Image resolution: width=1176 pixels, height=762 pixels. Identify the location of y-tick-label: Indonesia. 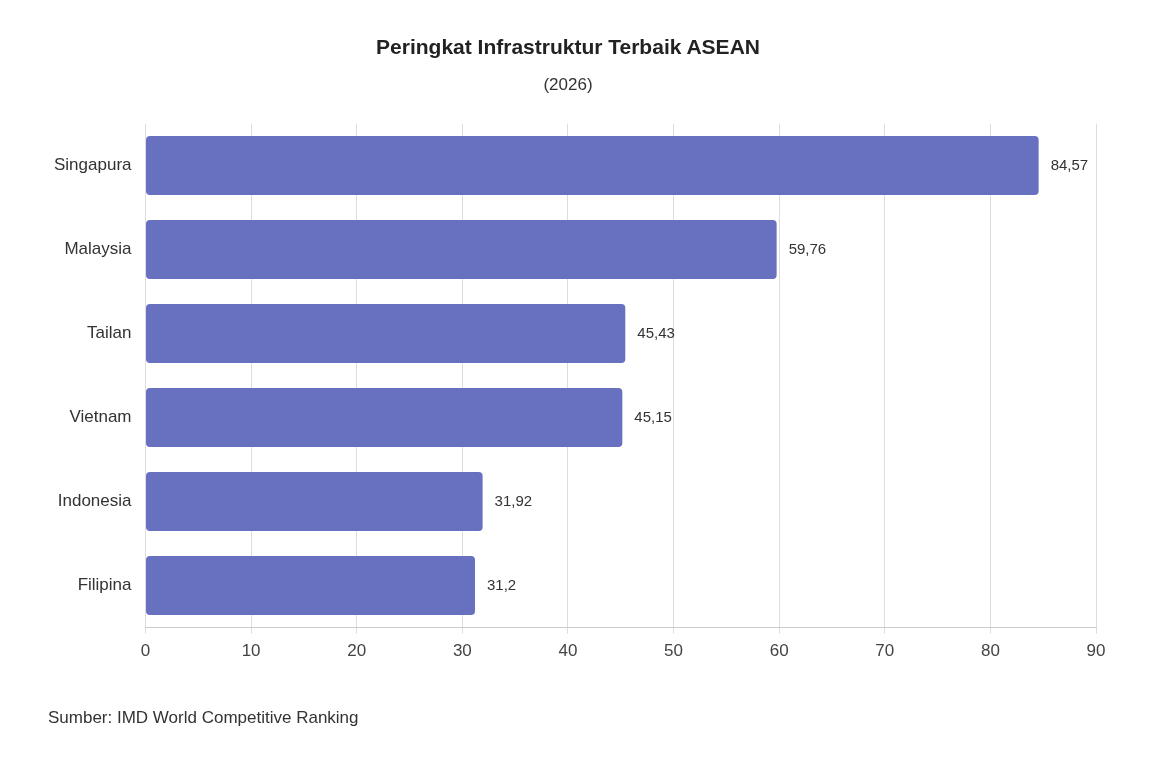
(95, 501).